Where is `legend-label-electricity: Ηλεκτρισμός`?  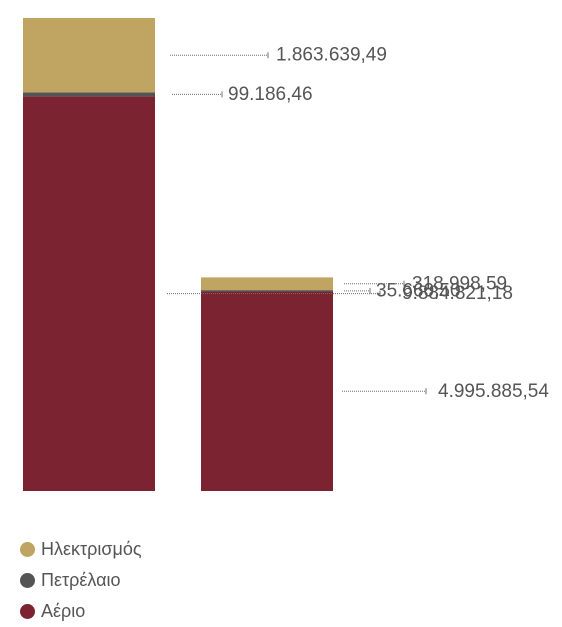
legend-label-electricity: Ηλεκτρισμός is located at coordinates (91, 549).